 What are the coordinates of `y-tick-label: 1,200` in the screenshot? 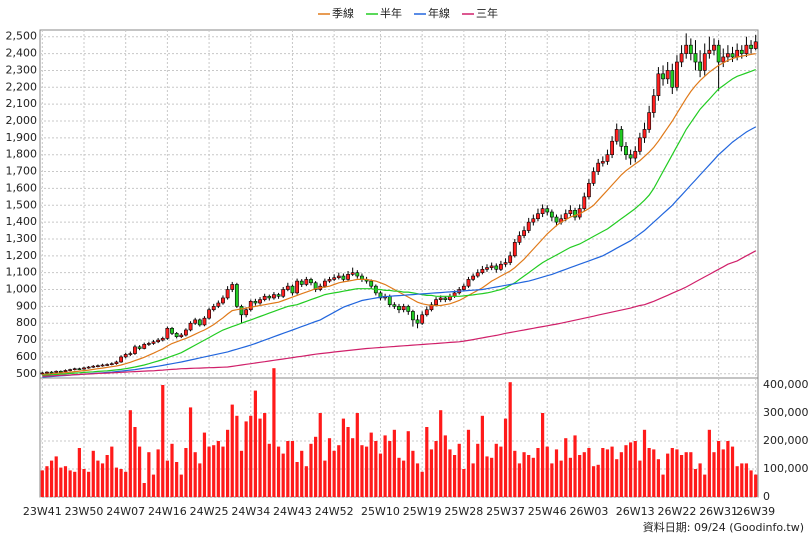 It's located at (22, 255).